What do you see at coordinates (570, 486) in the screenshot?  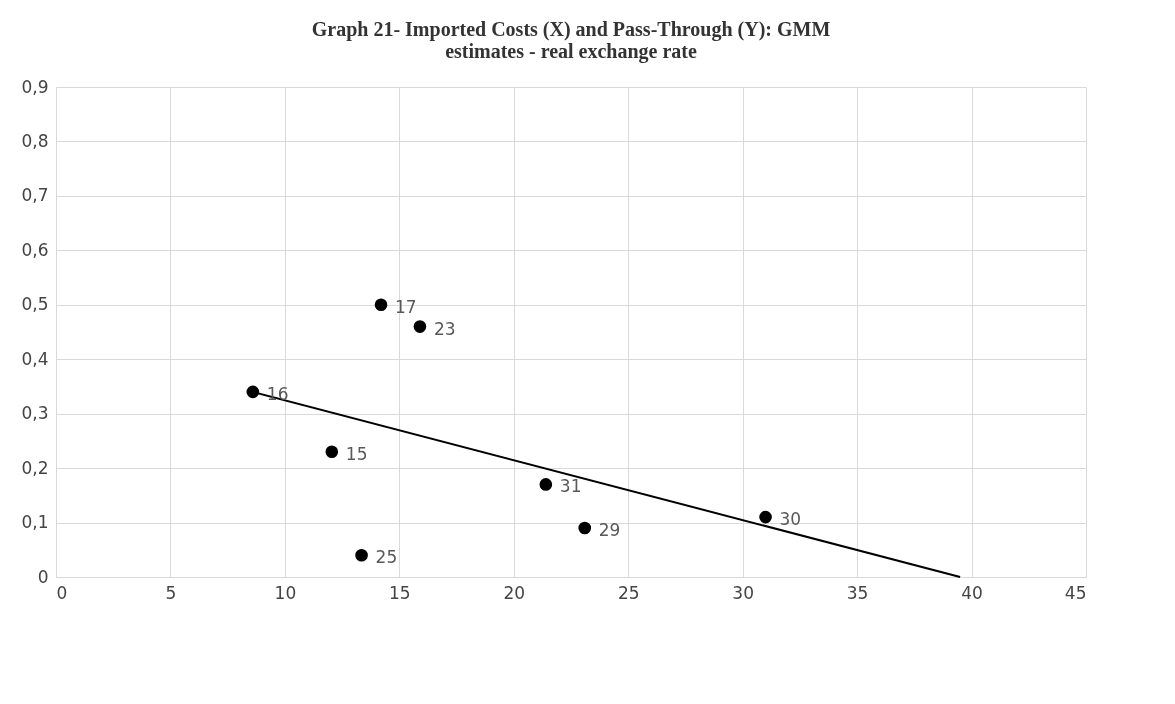 I see `annotation: 31` at bounding box center [570, 486].